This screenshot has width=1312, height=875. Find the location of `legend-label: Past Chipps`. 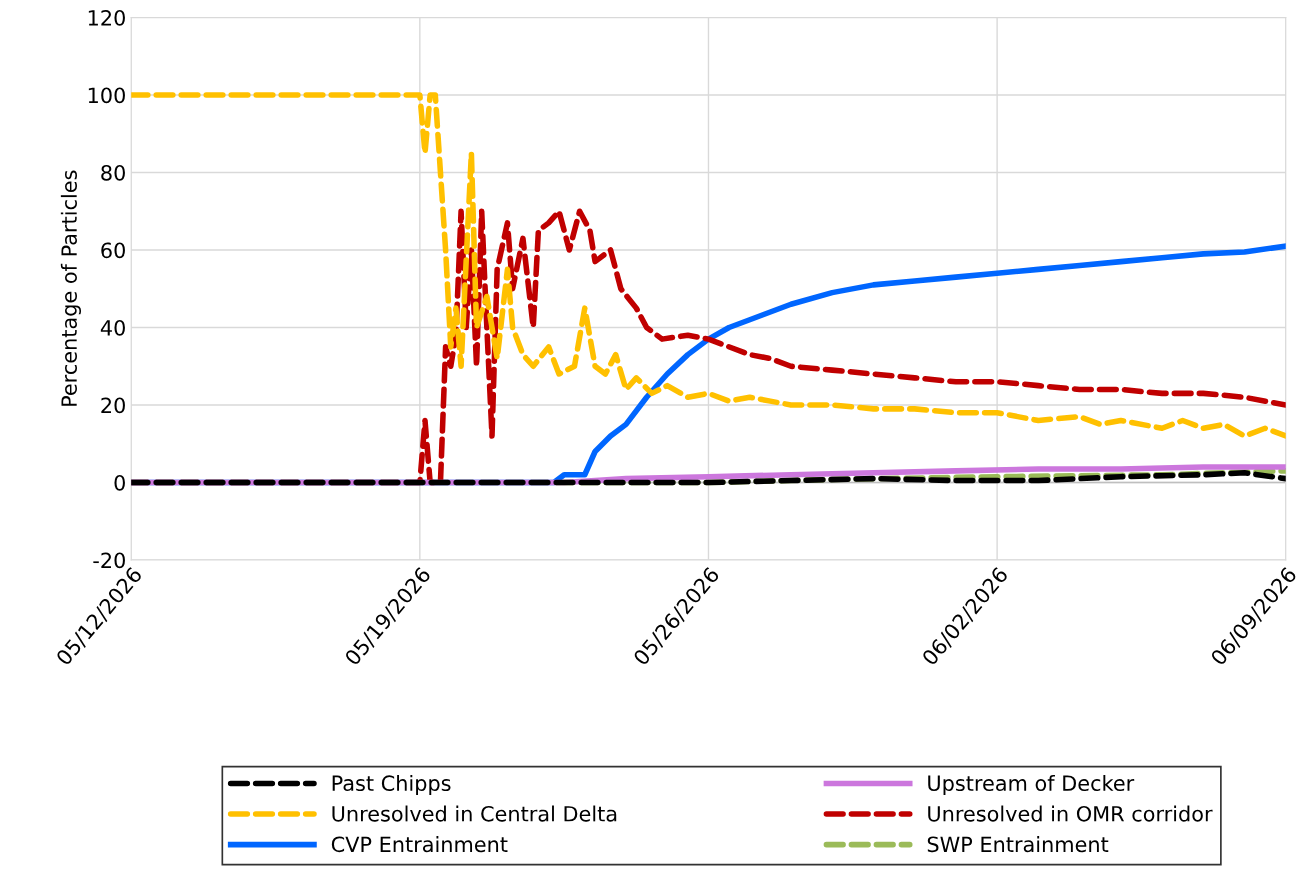

legend-label: Past Chipps is located at coordinates (391, 785).